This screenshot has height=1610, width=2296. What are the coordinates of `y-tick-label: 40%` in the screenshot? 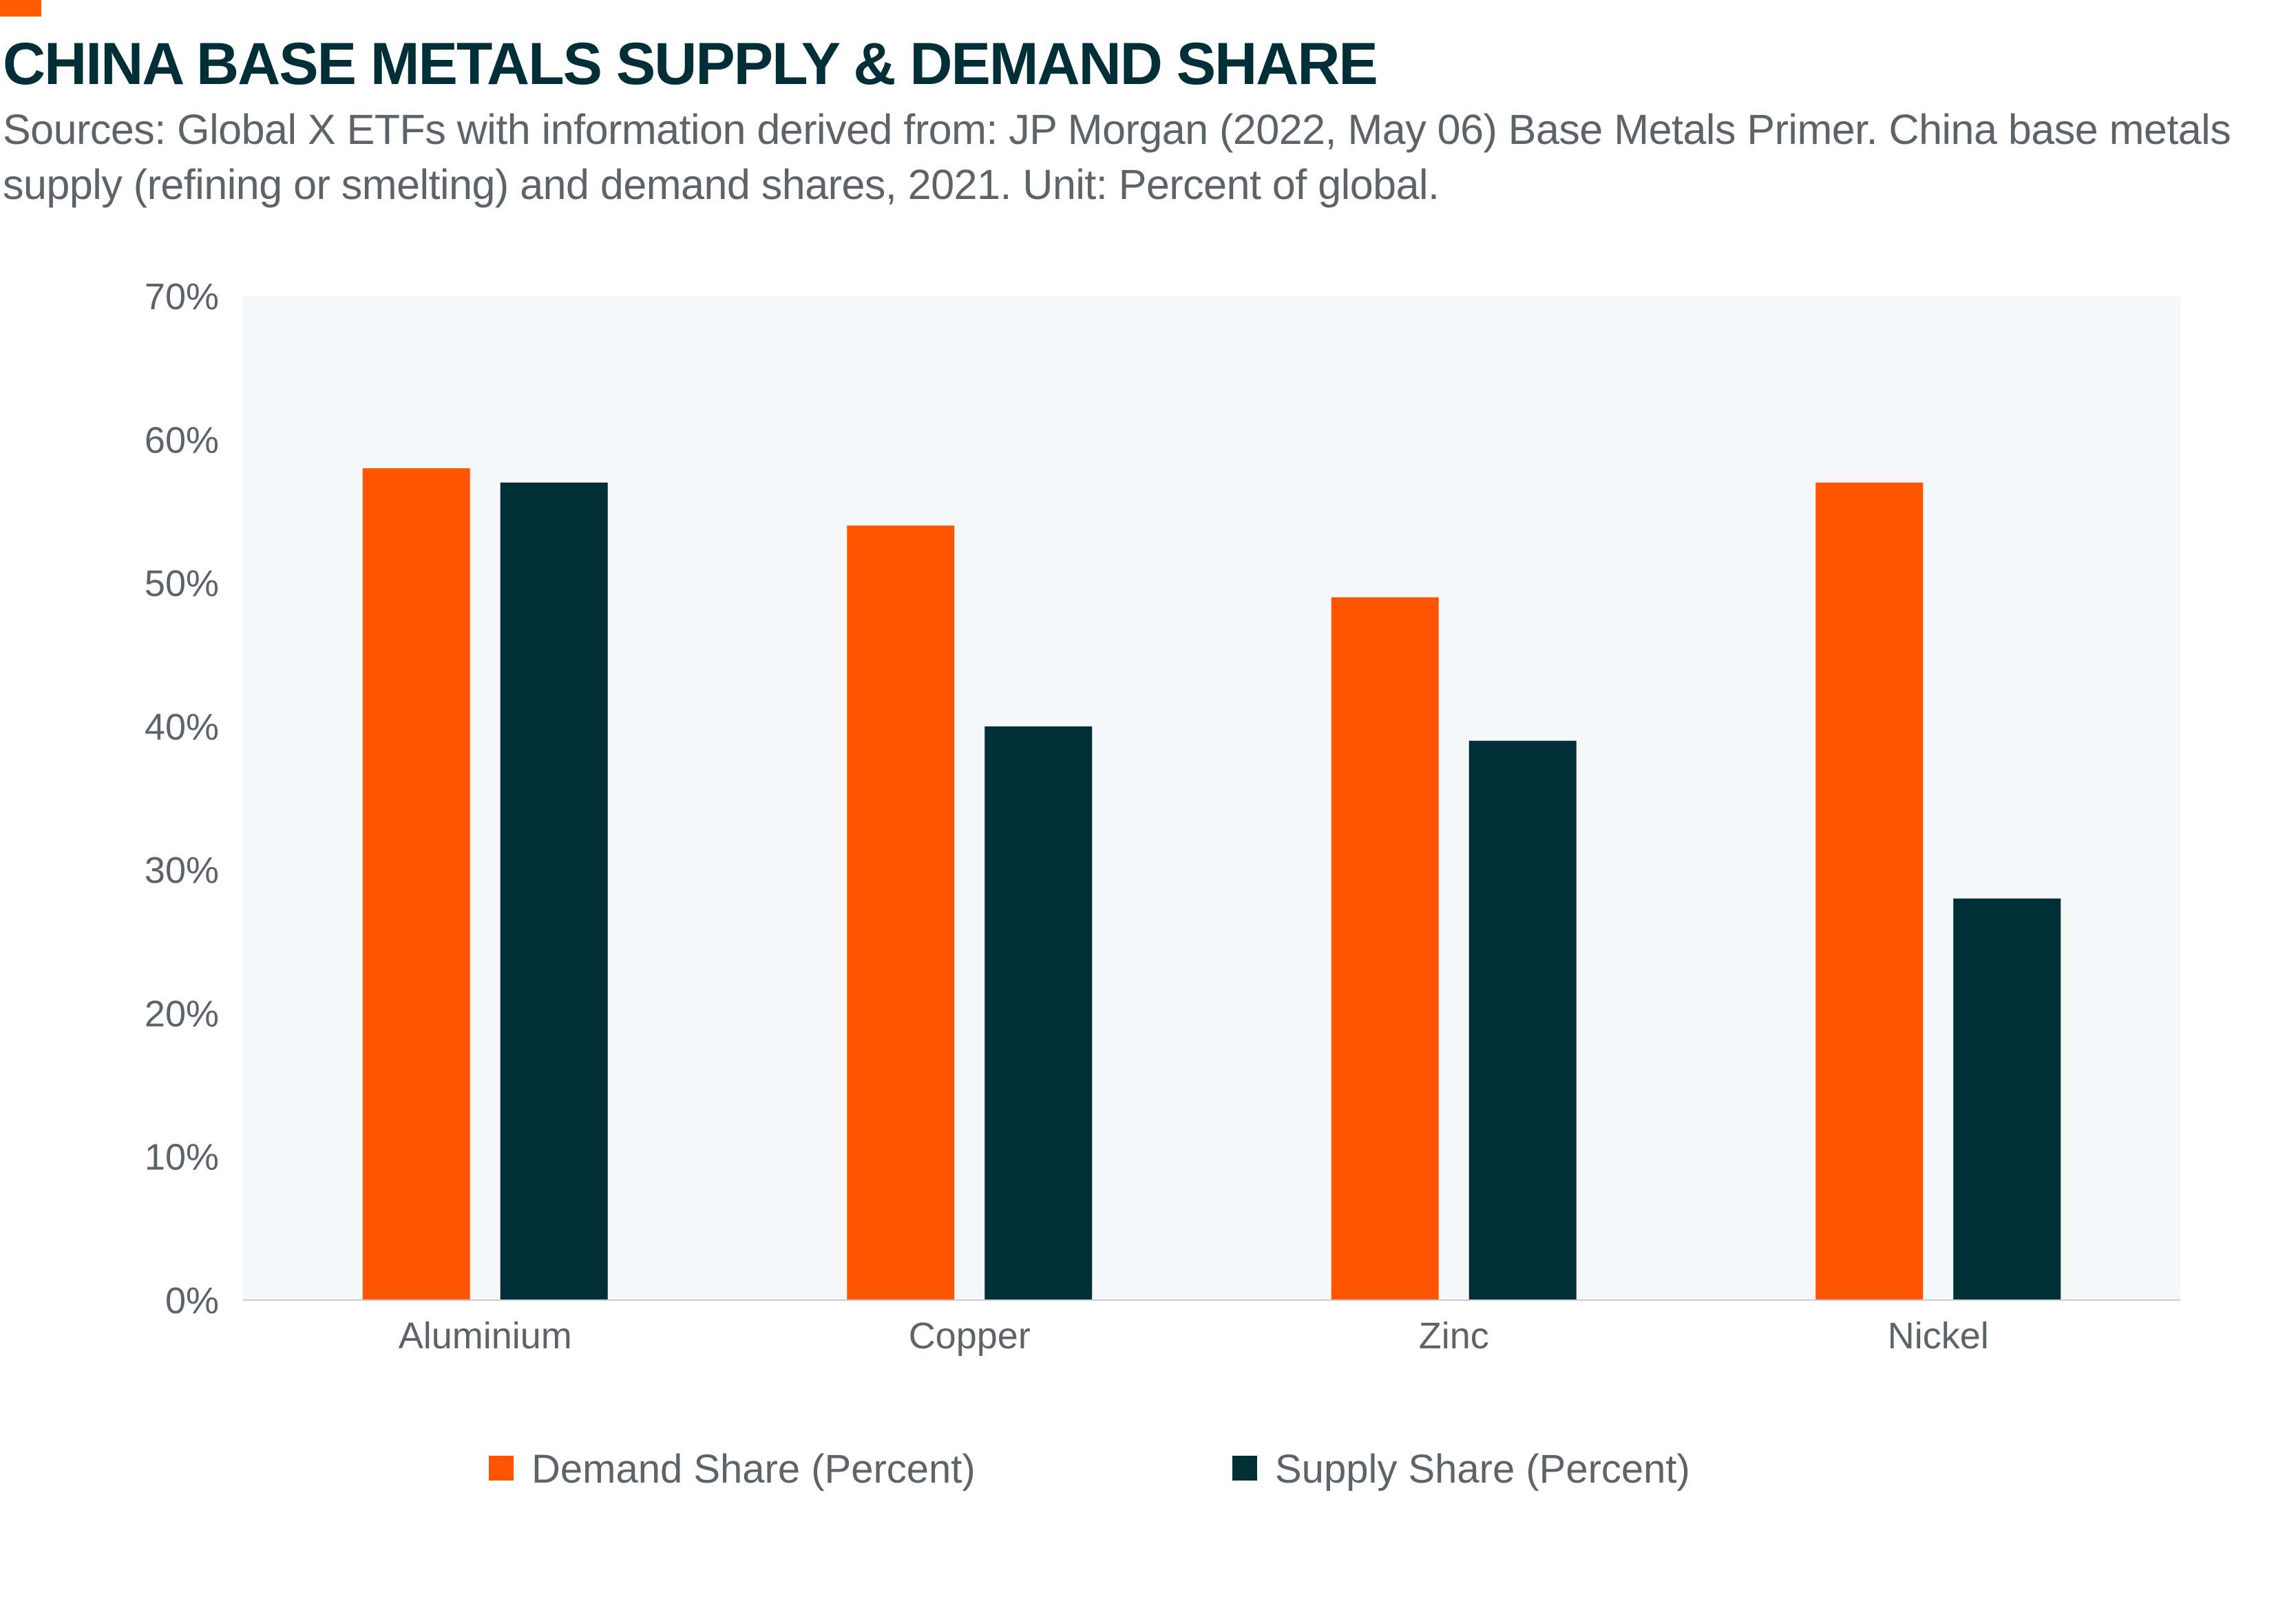 It's located at (182, 727).